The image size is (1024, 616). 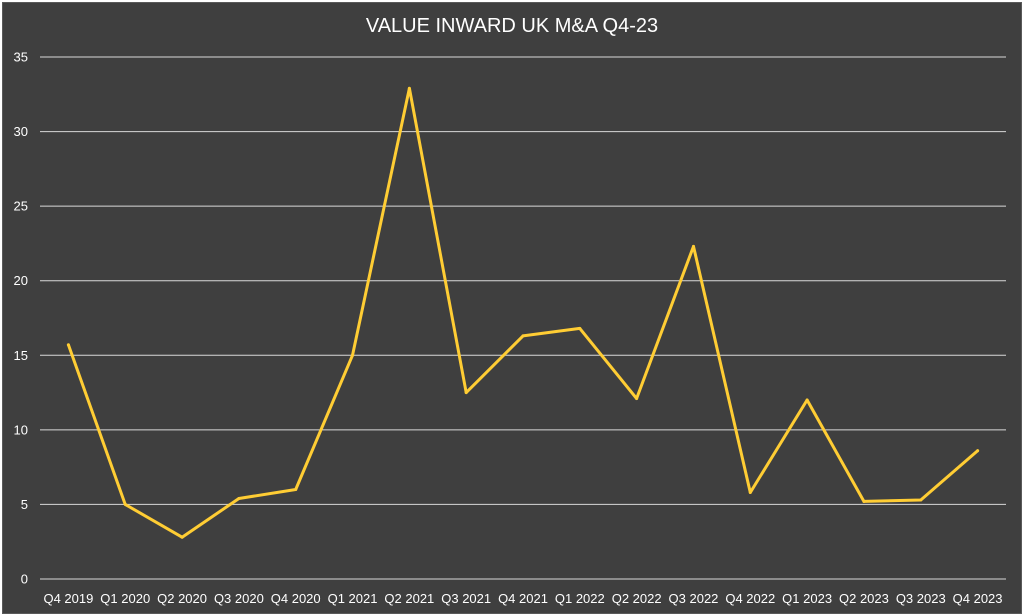 What do you see at coordinates (21, 206) in the screenshot?
I see `y-tick-label: 25` at bounding box center [21, 206].